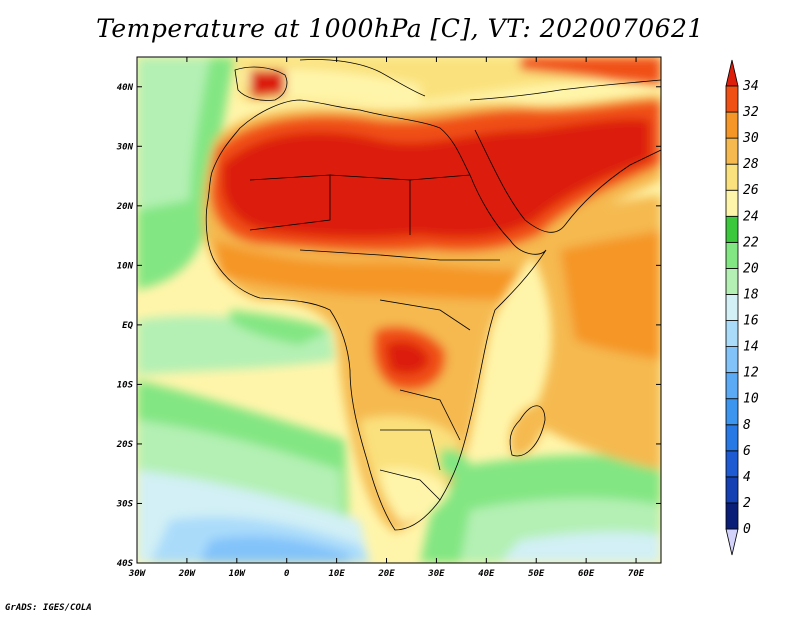  What do you see at coordinates (125, 207) in the screenshot?
I see `lat-tick-label: 20N` at bounding box center [125, 207].